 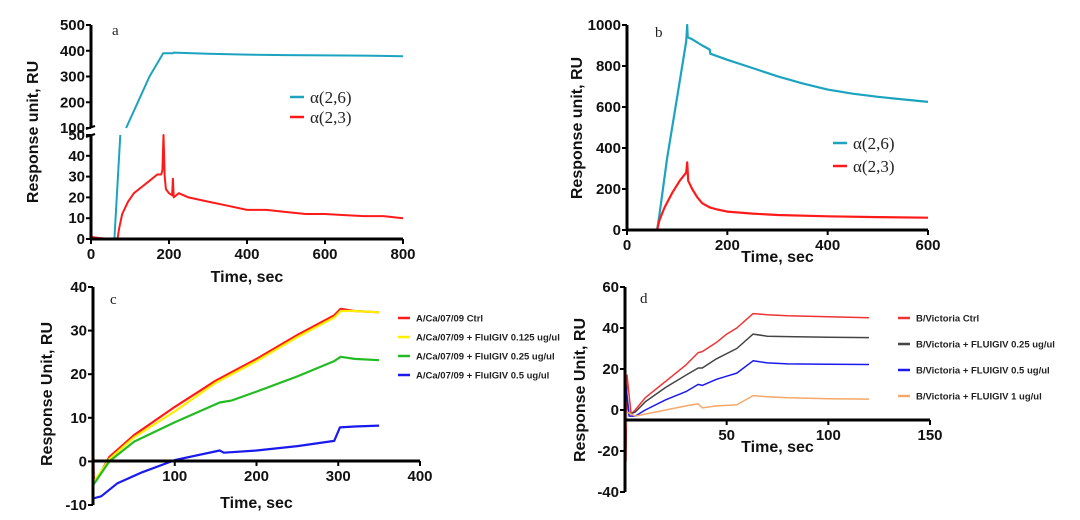 I want to click on panel-label: d, so click(x=644, y=299).